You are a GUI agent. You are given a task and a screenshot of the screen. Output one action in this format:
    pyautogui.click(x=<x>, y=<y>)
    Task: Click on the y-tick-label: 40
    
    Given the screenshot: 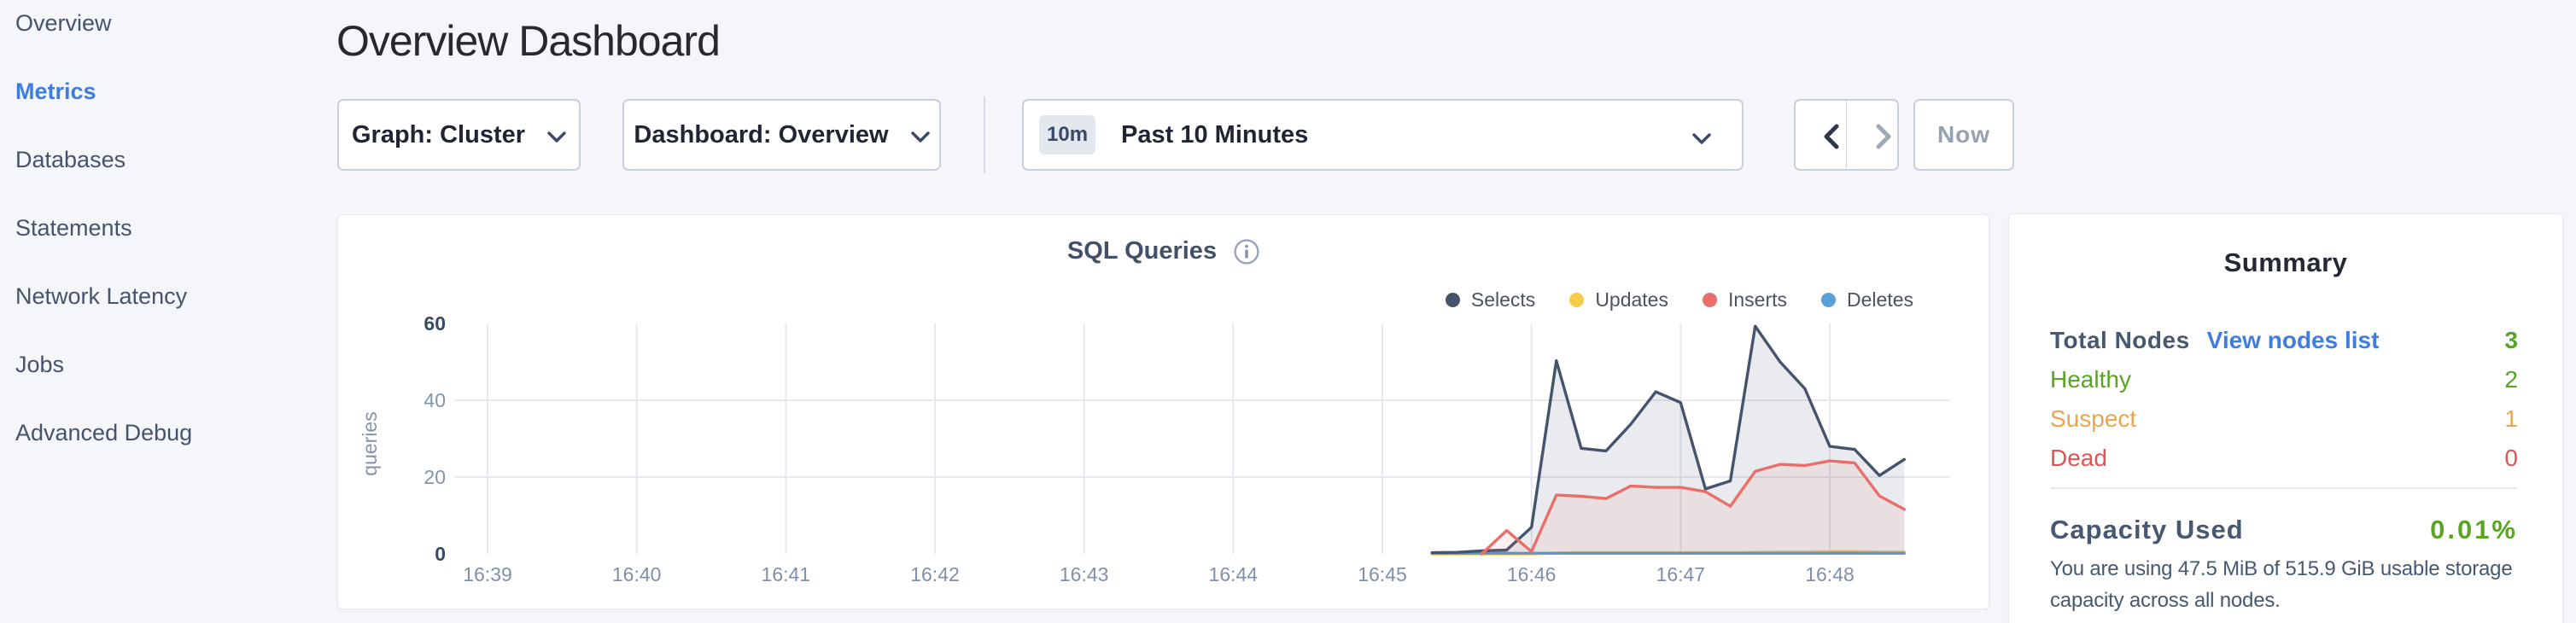 What is the action you would take?
    pyautogui.click(x=434, y=400)
    